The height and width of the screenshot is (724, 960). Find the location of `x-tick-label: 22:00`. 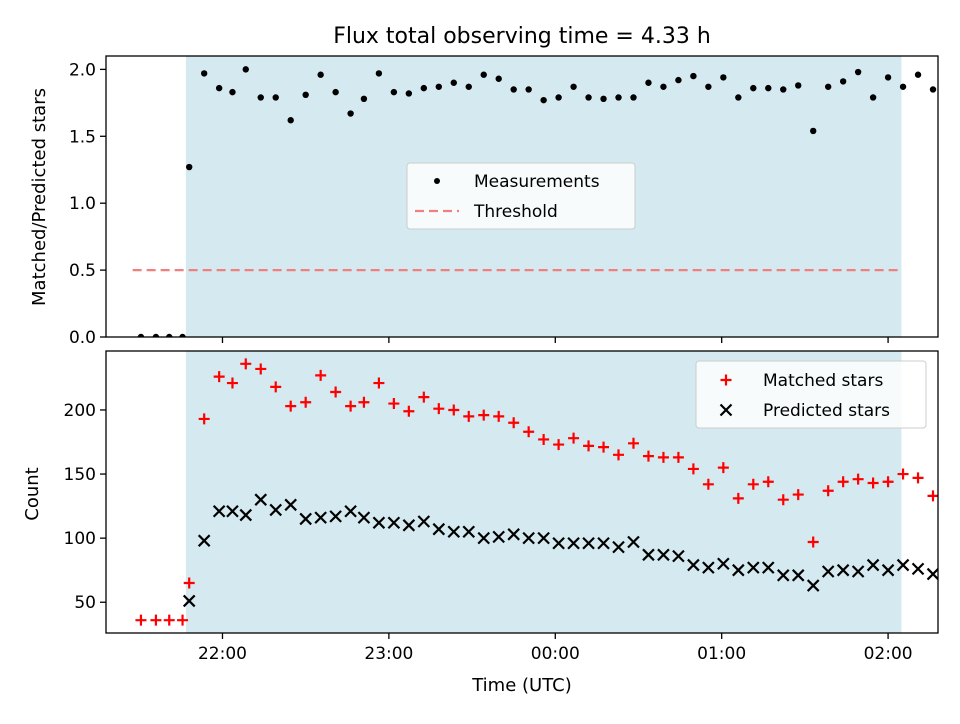

x-tick-label: 22:00 is located at coordinates (222, 654).